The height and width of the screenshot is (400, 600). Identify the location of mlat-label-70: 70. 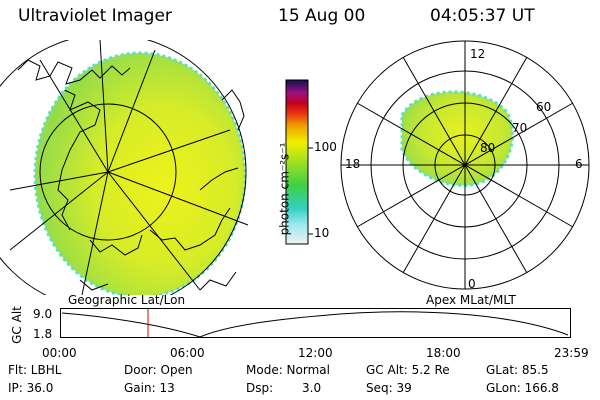
(519, 128).